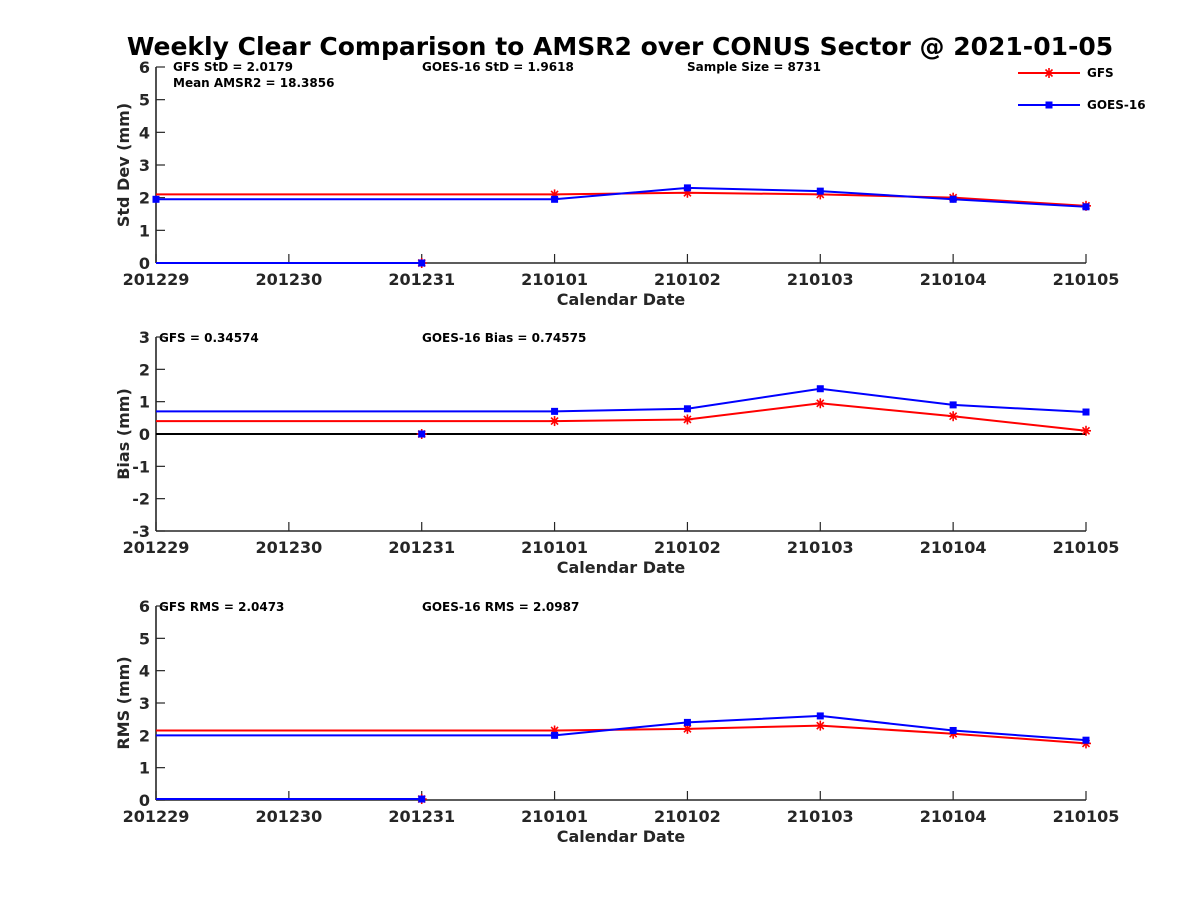 Image resolution: width=1200 pixels, height=900 pixels. I want to click on annotation-goes-bias: GOES-16 Bias = 0.74575, so click(504, 338).